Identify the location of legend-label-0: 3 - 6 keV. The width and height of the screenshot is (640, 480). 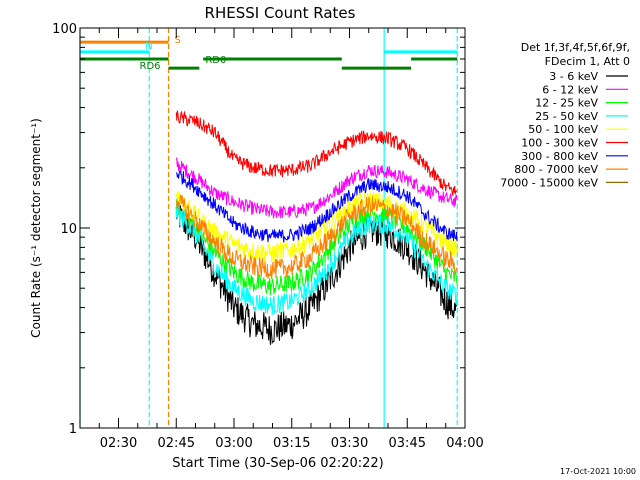
(573, 76).